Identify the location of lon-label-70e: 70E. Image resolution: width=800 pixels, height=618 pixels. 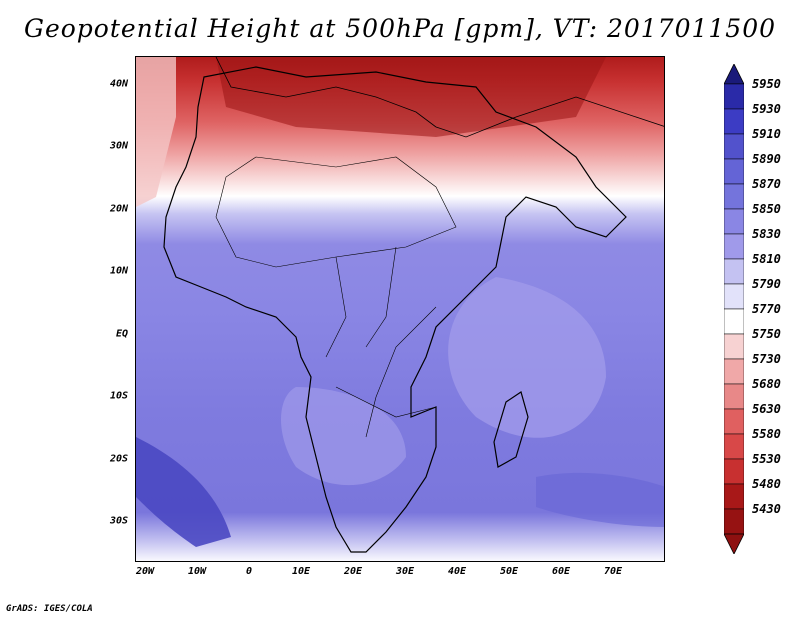
(613, 571).